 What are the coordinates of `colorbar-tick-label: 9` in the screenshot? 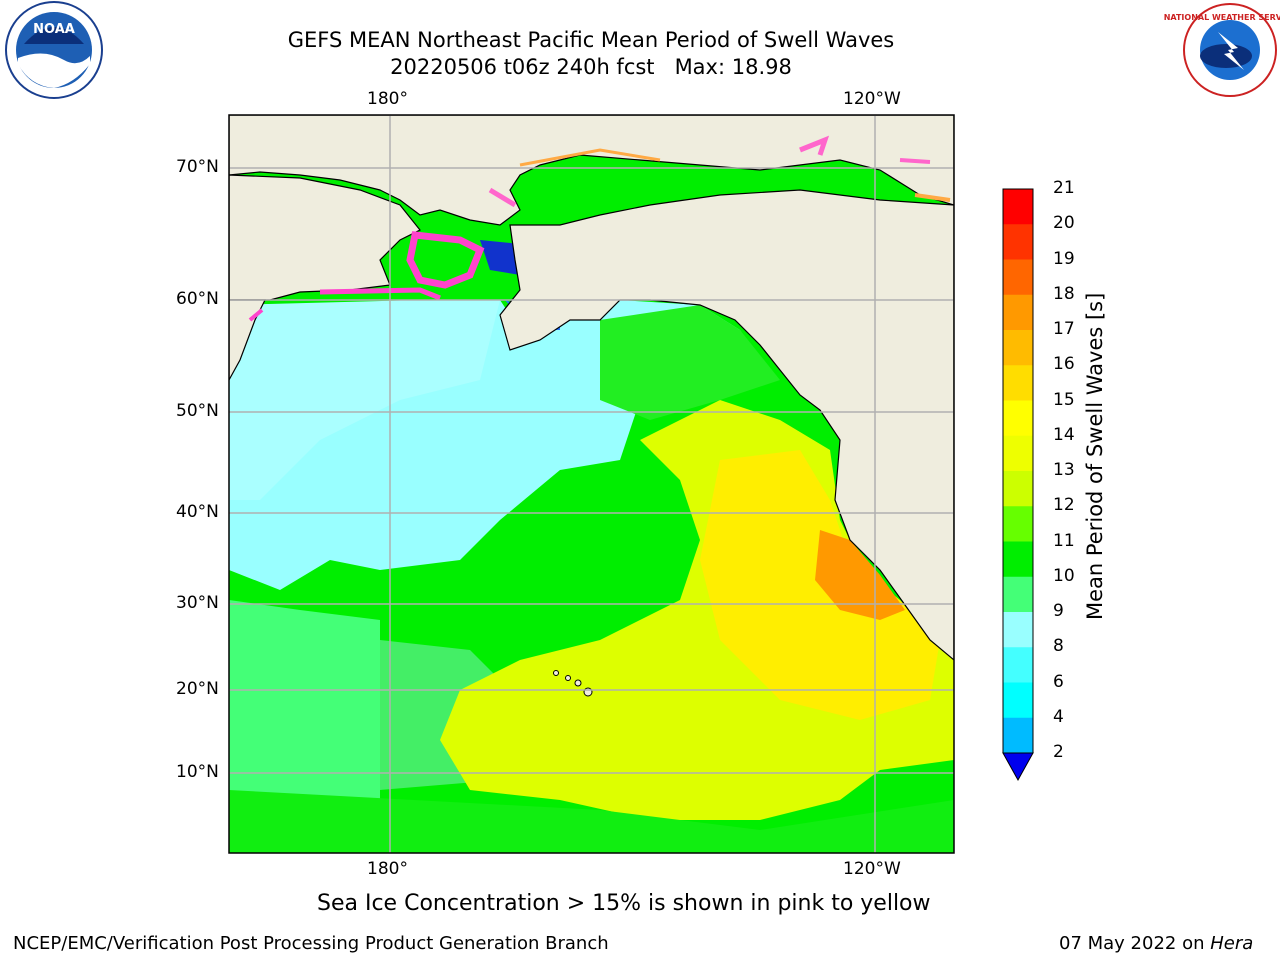 It's located at (1058, 611).